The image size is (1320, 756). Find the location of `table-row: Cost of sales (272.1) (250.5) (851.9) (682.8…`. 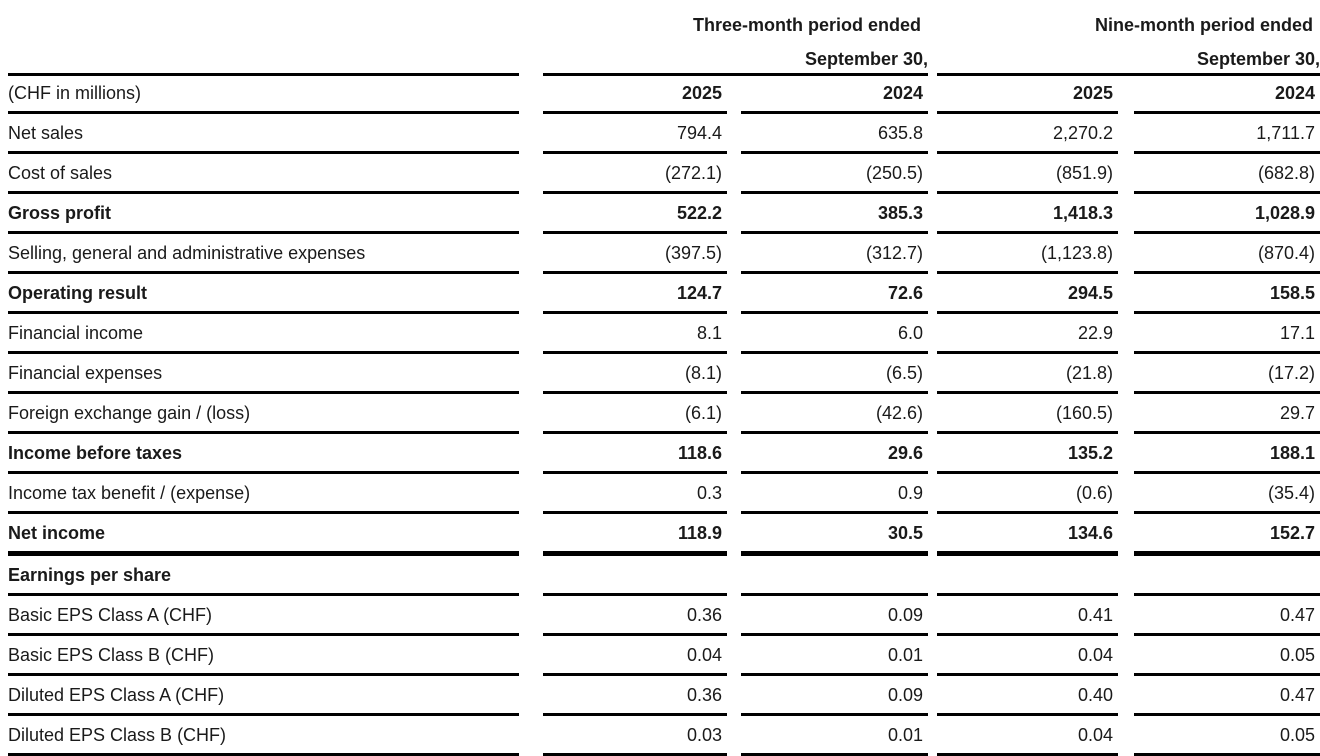

table-row: Cost of sales (272.1) (250.5) (851.9) (682.8… is located at coordinates (660, 174).